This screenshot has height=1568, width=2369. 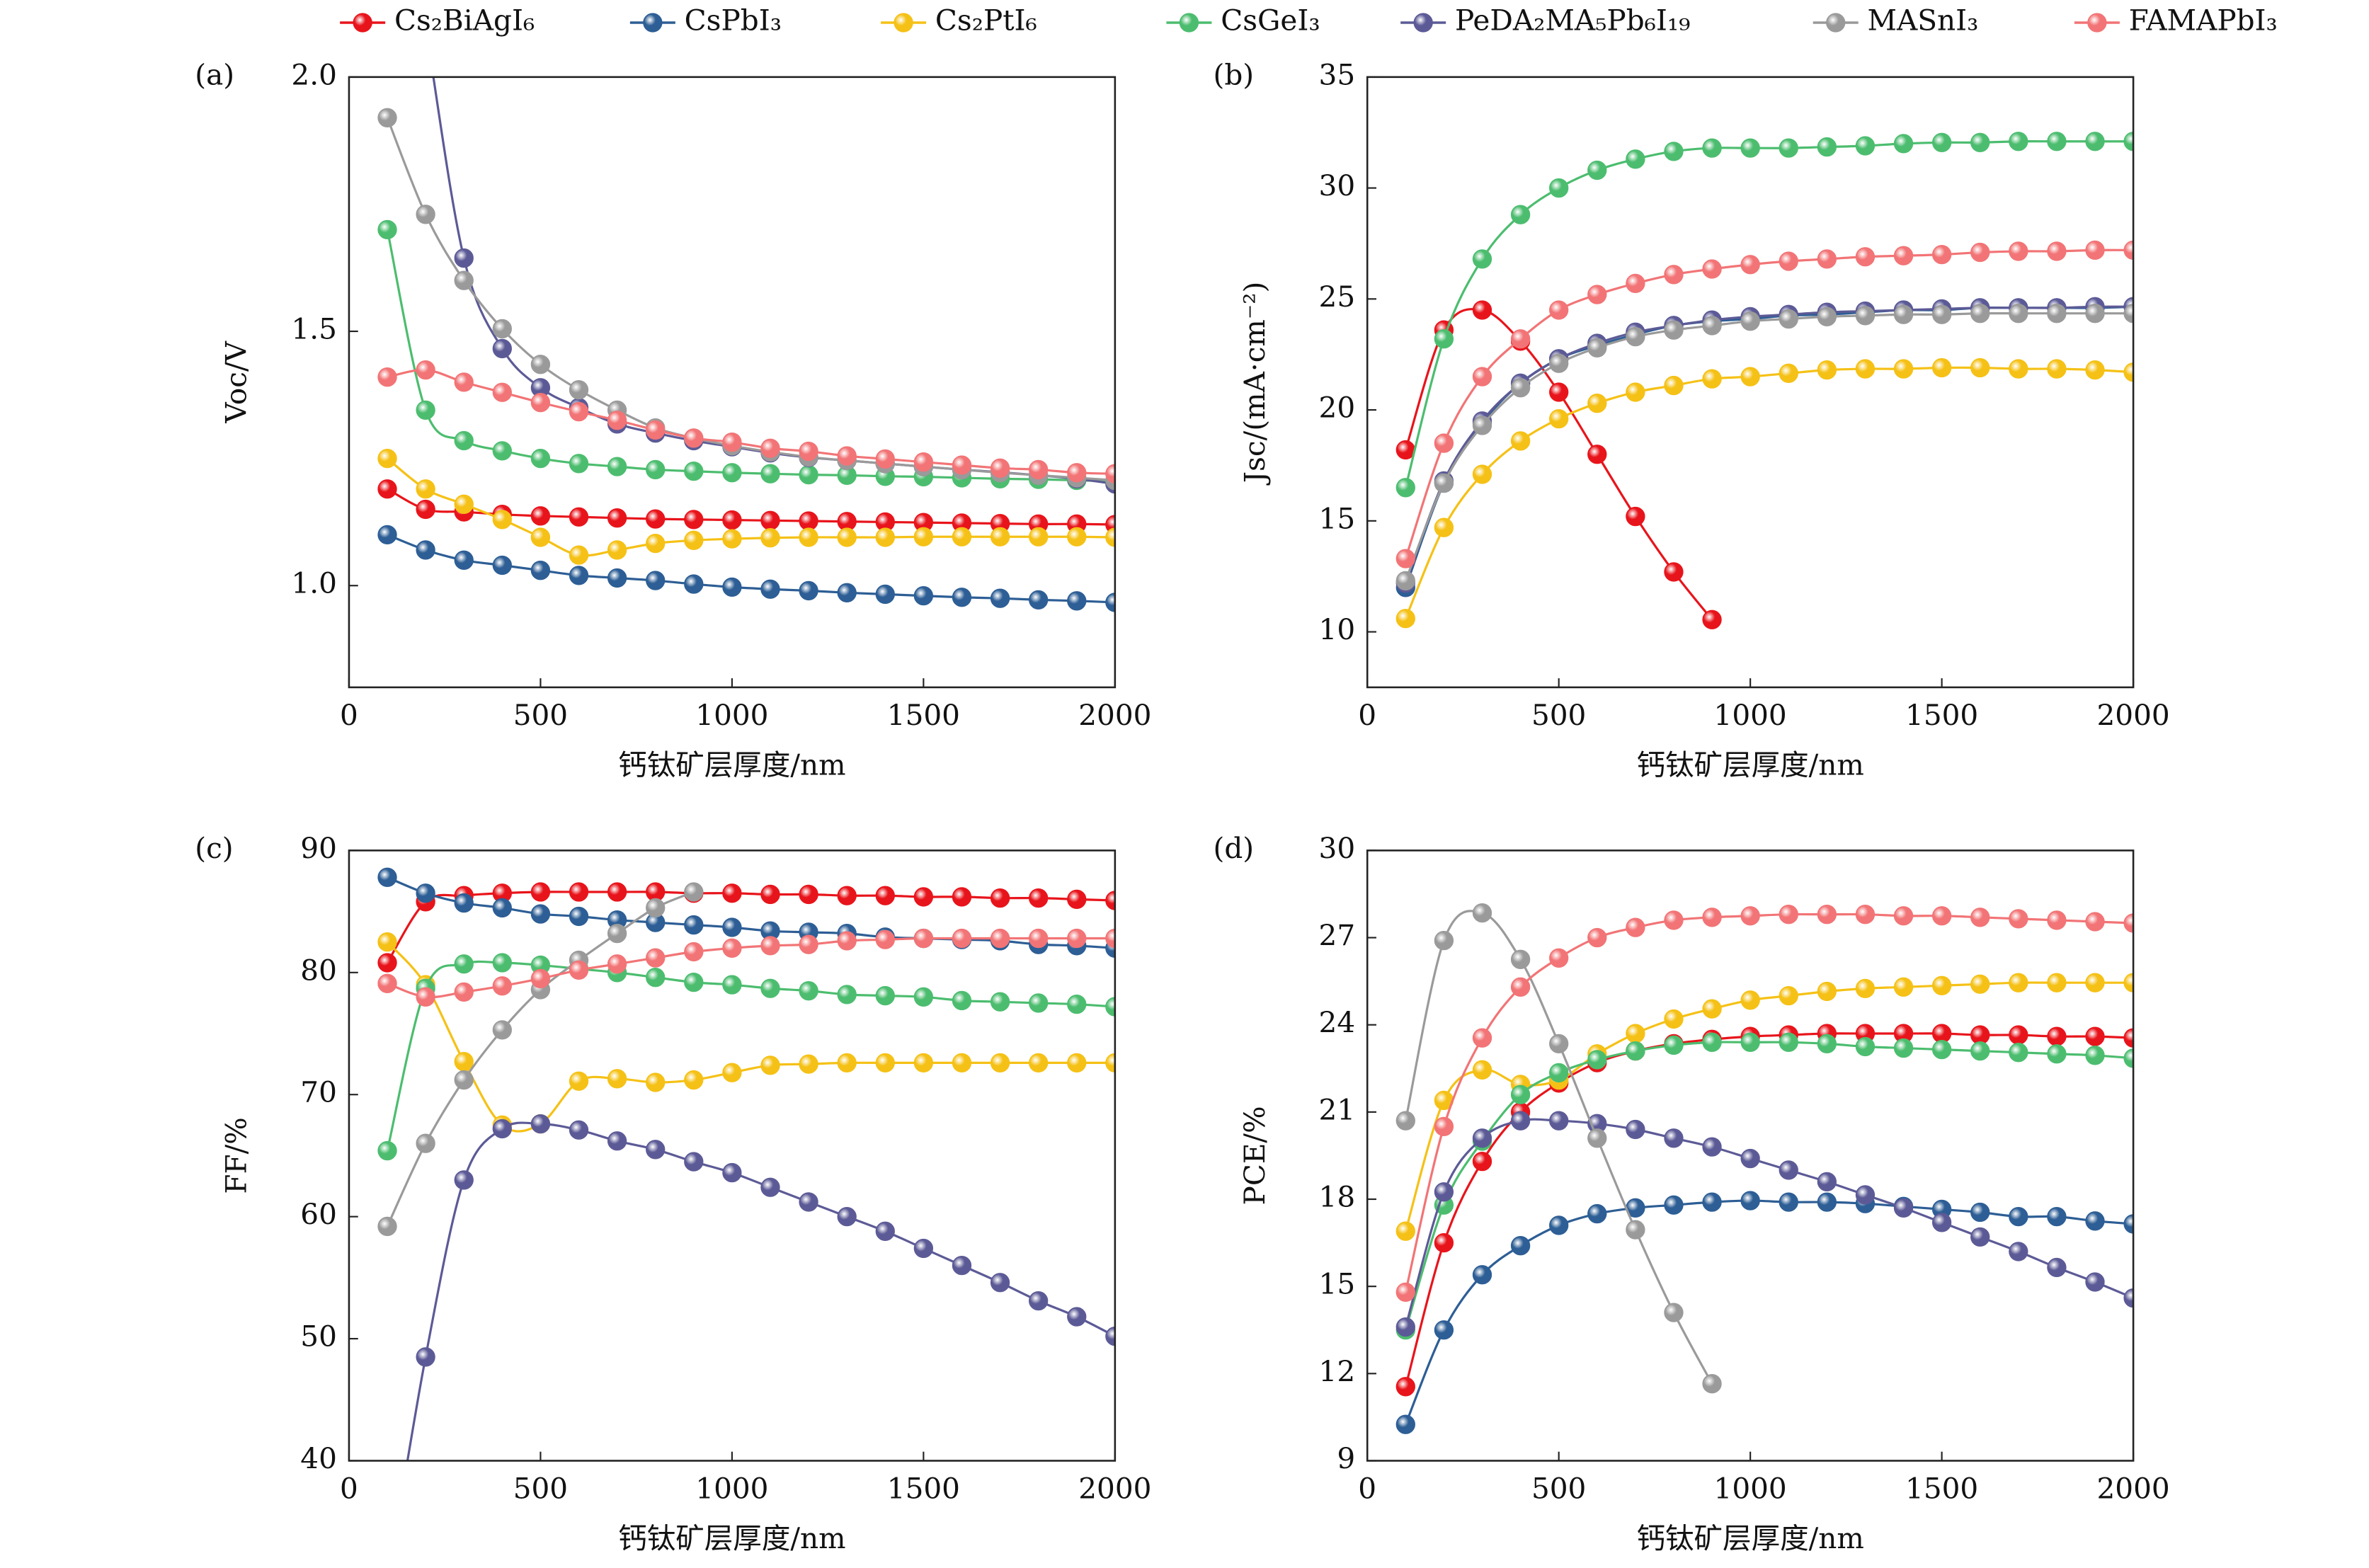 I want to click on y-tick-label: 70, so click(x=318, y=1092).